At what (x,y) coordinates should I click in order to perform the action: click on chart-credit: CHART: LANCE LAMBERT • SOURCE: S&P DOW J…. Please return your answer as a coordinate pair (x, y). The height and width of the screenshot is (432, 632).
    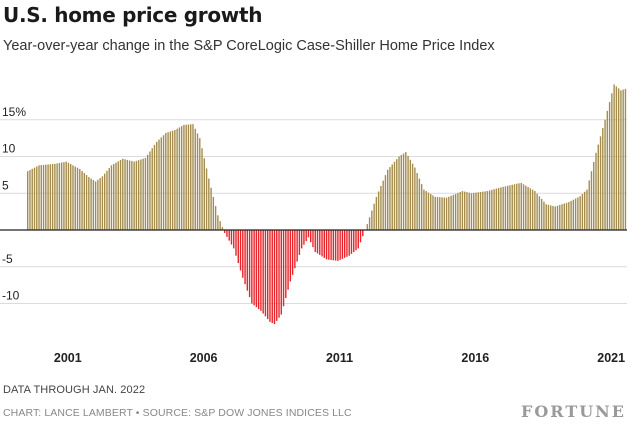
    Looking at the image, I should click on (177, 413).